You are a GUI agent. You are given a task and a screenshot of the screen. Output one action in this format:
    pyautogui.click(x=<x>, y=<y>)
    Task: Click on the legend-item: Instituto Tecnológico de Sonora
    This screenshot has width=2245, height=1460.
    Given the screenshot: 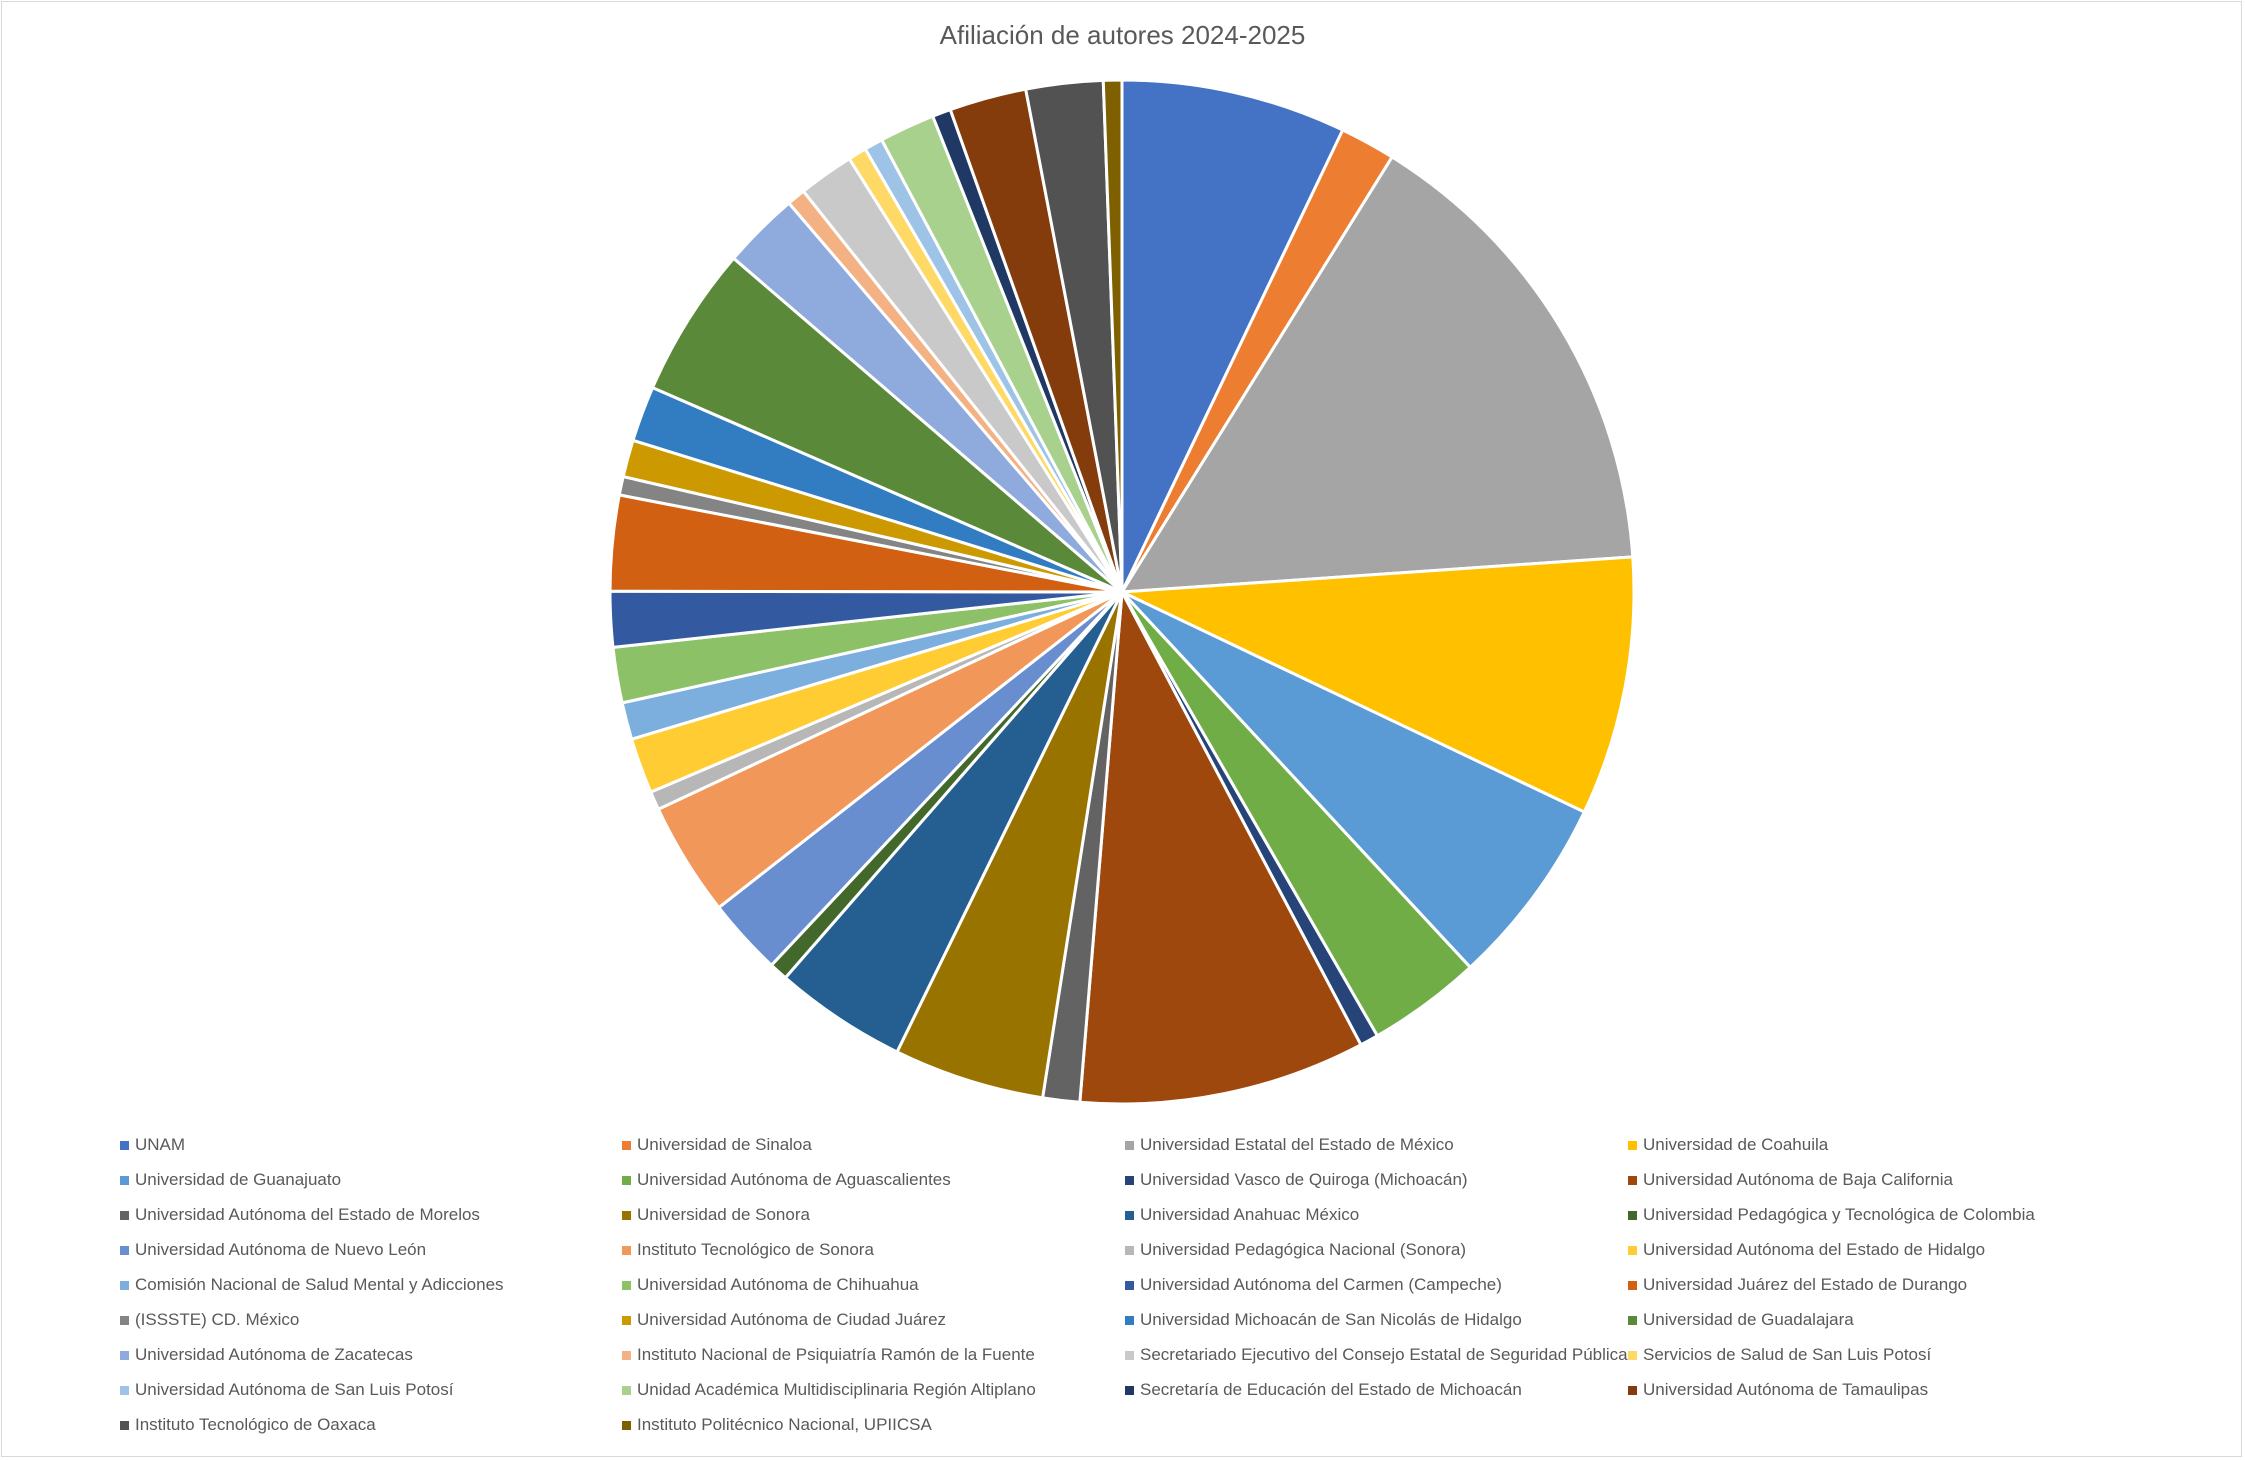 What is the action you would take?
    pyautogui.click(x=748, y=1250)
    